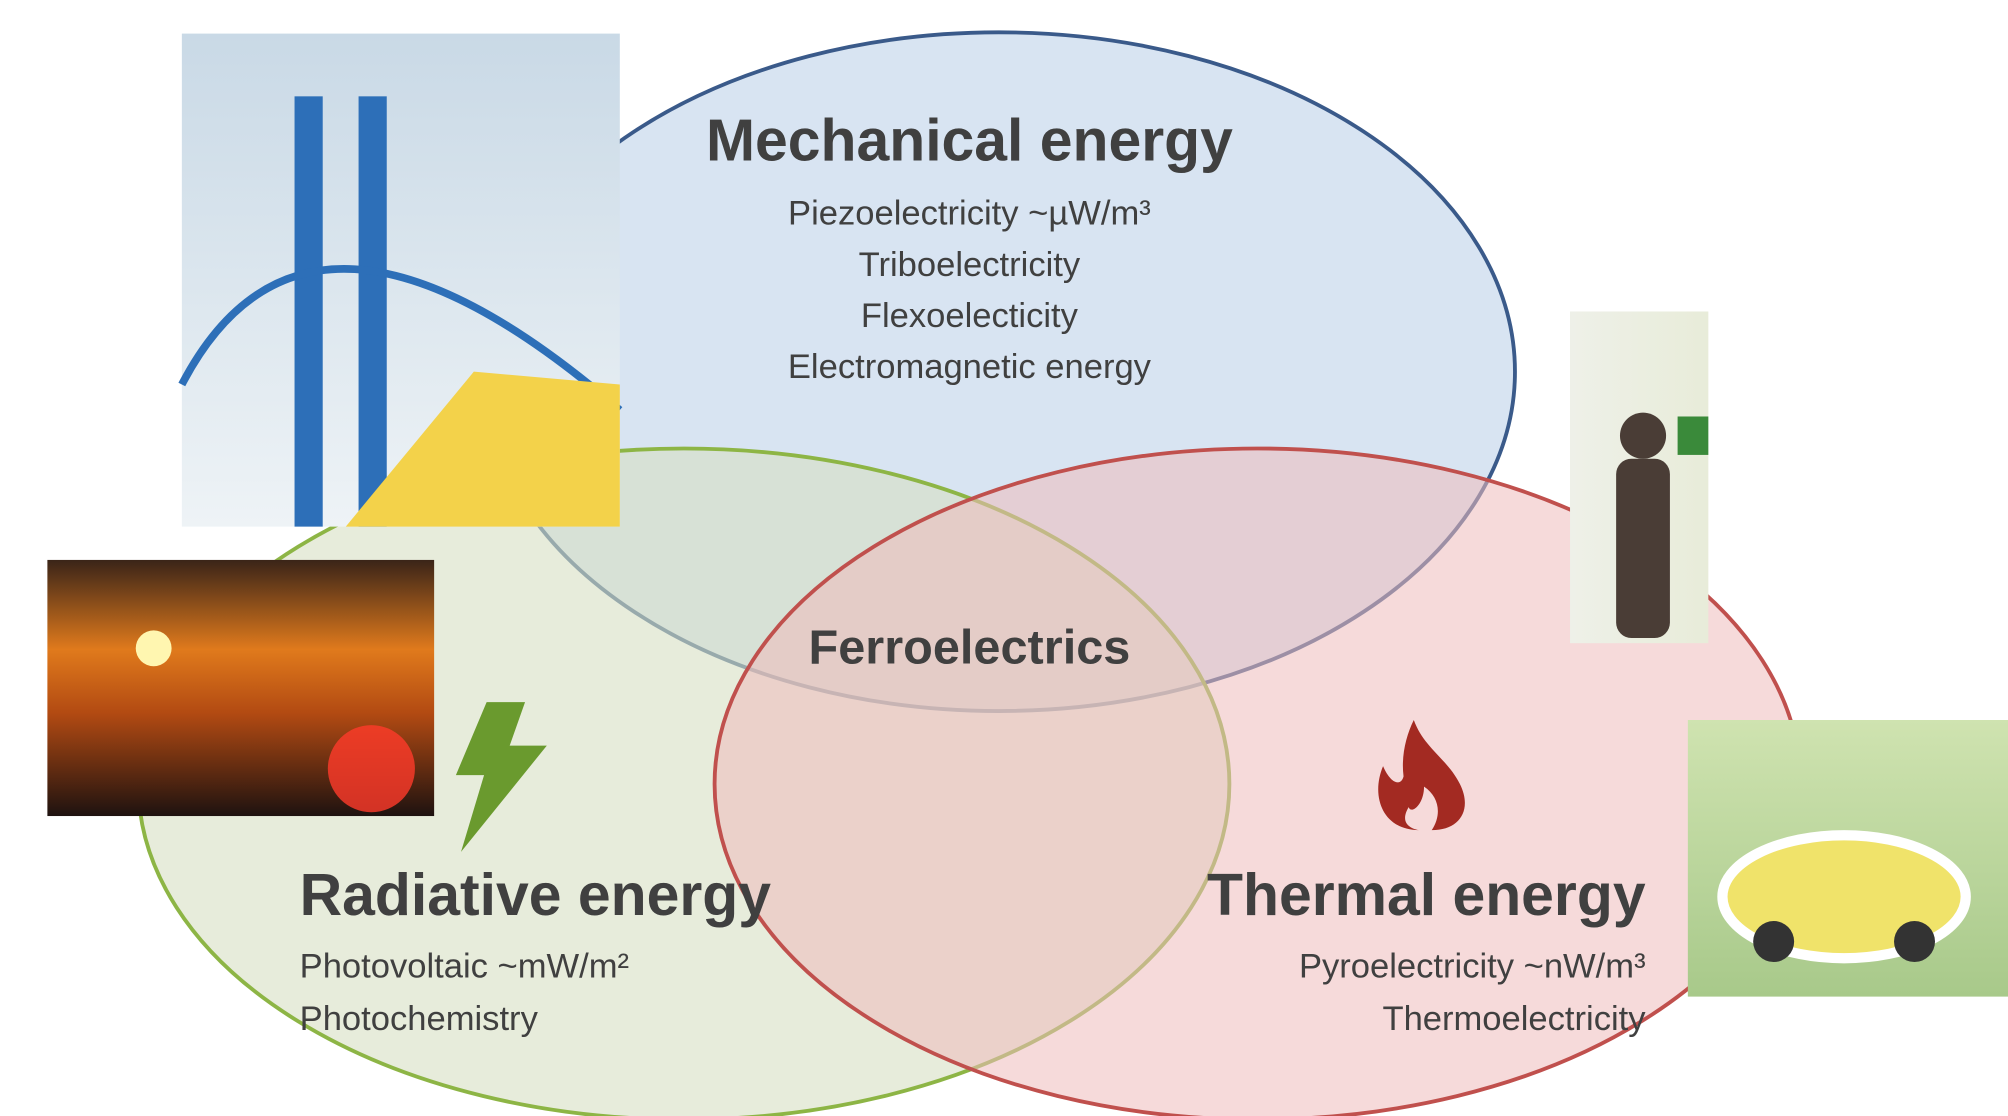 This screenshot has width=2008, height=1116. Describe the element at coordinates (970, 265) in the screenshot. I see `mechanical-item: Triboelectricity` at that location.